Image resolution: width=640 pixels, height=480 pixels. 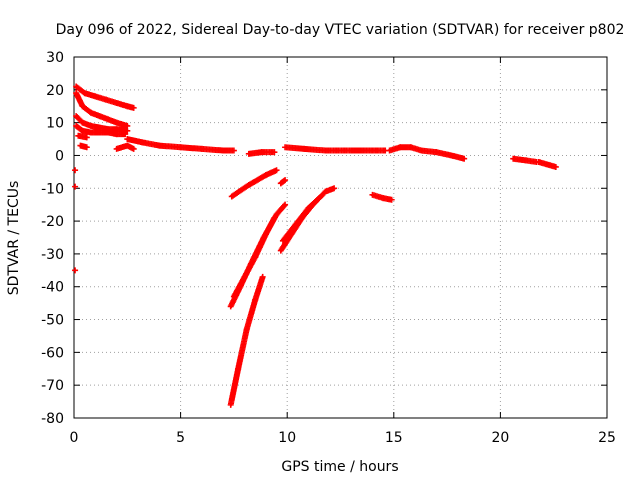 I want to click on y-tick-label: -70, so click(x=52, y=386).